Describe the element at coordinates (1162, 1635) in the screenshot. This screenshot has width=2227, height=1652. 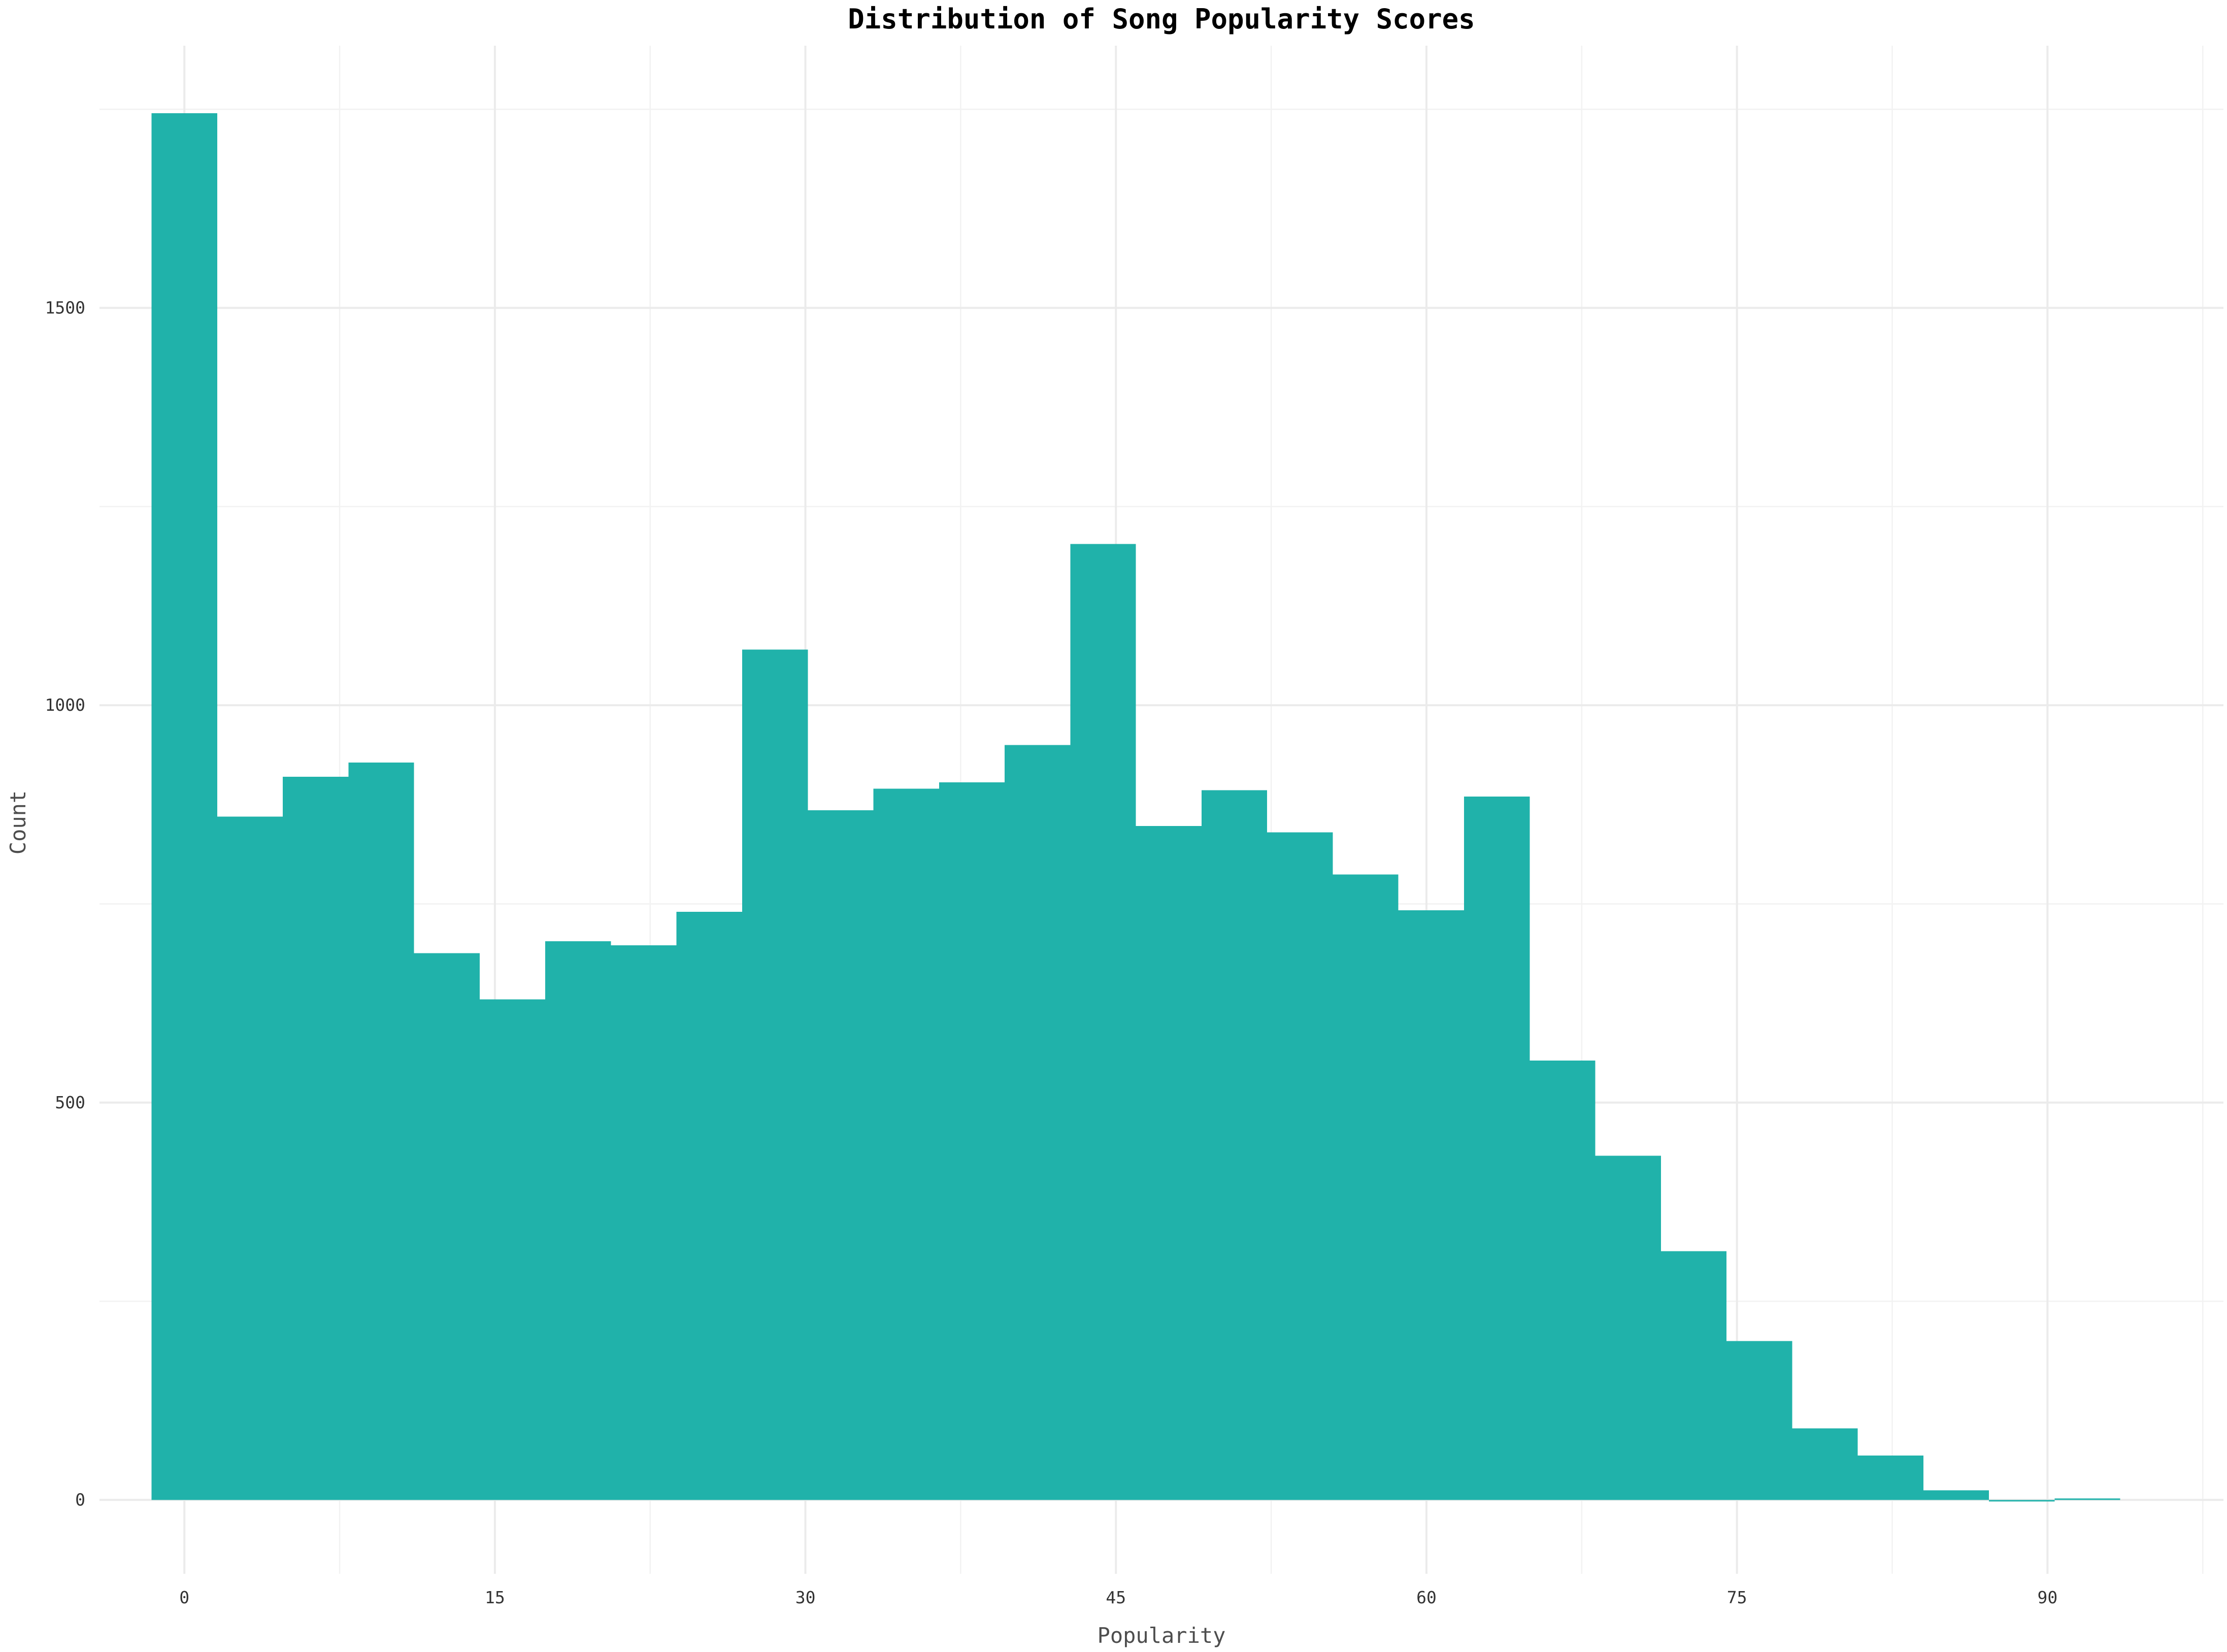
I see `x-axis-label: Popularity` at that location.